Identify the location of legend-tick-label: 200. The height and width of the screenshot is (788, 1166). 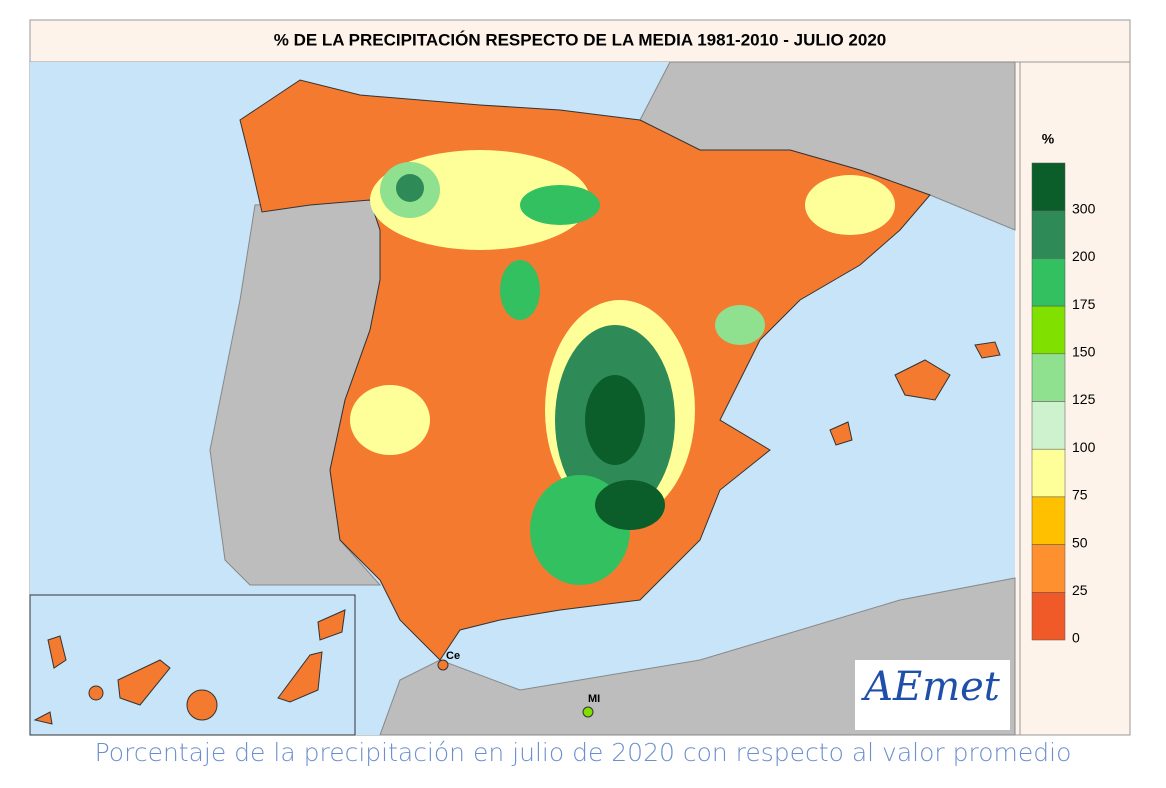
(1084, 256).